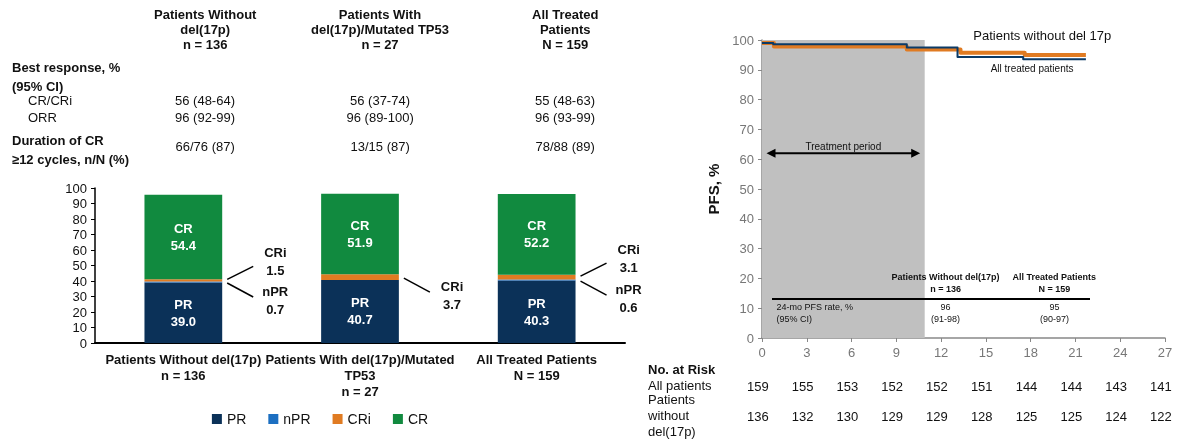 This screenshot has height=443, width=1179. I want to click on y-tick-label: 0, so click(750, 338).